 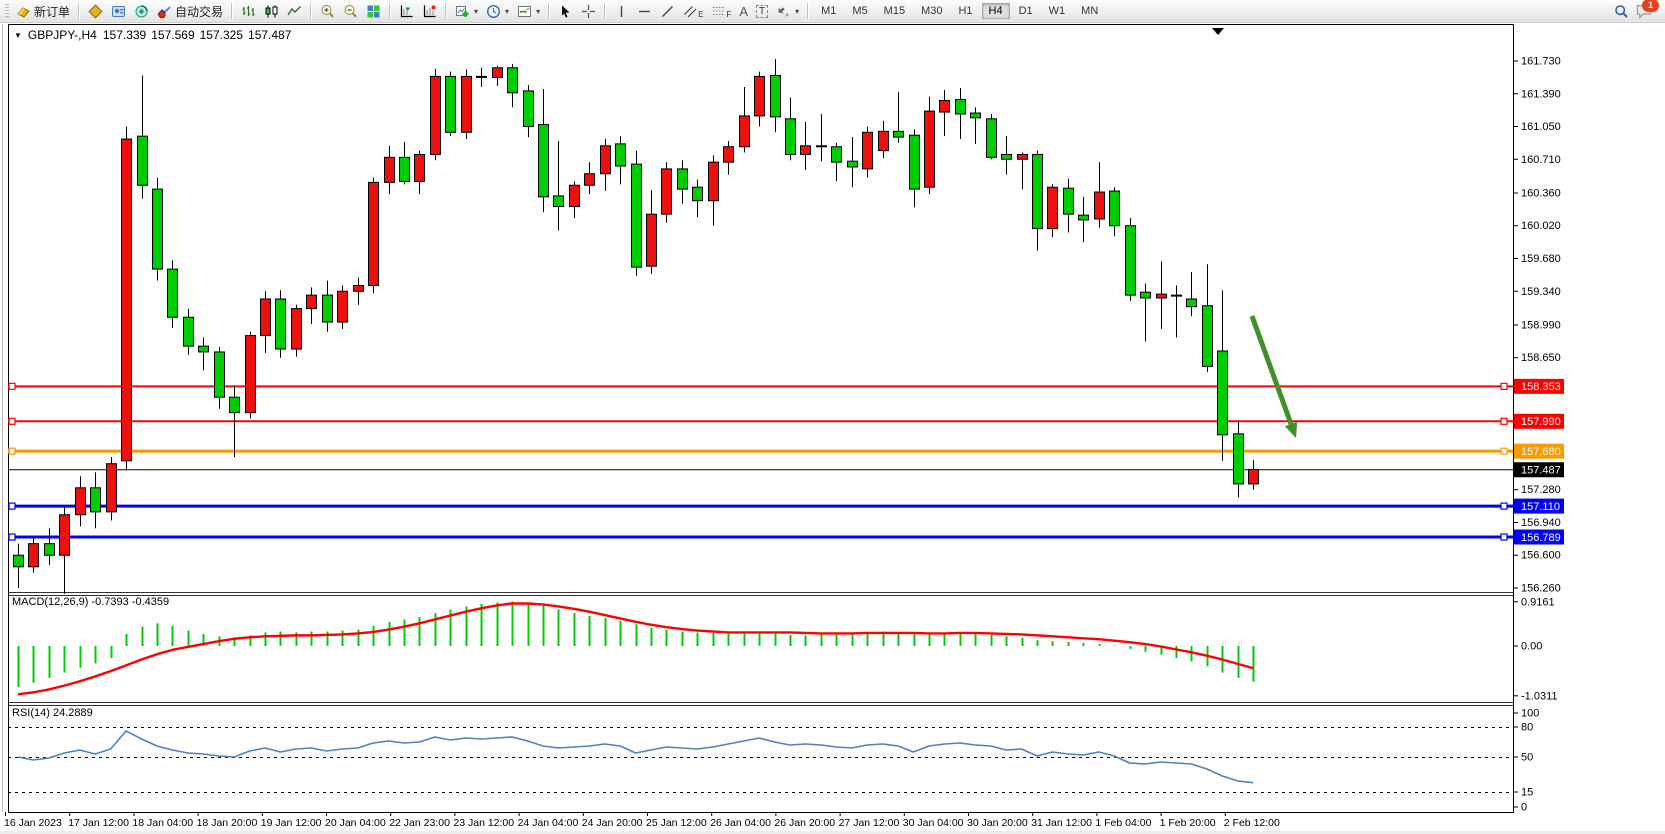 I want to click on candlestick-mode-button, so click(x=271, y=11).